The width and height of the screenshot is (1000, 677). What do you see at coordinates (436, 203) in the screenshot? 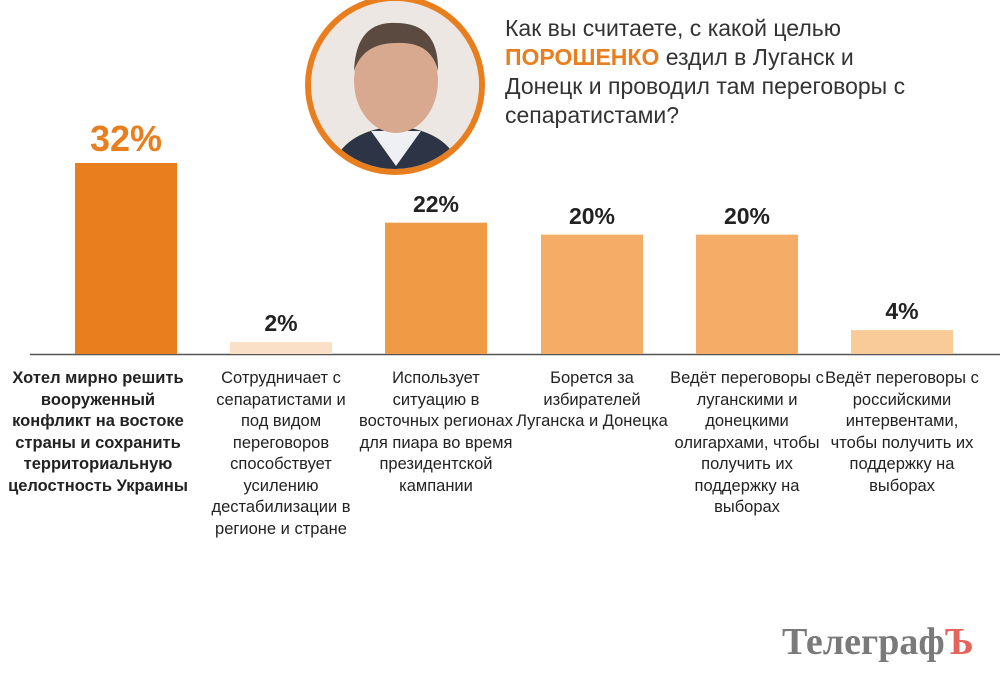
I see `data-label: 22%` at bounding box center [436, 203].